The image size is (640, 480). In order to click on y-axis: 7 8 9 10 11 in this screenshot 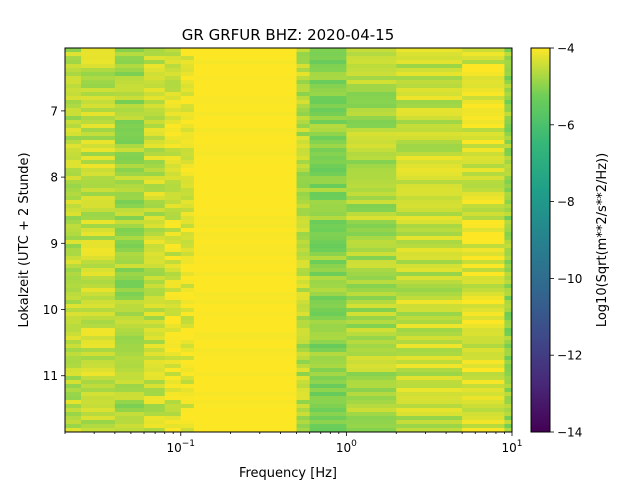, I will do `click(54, 243)`.